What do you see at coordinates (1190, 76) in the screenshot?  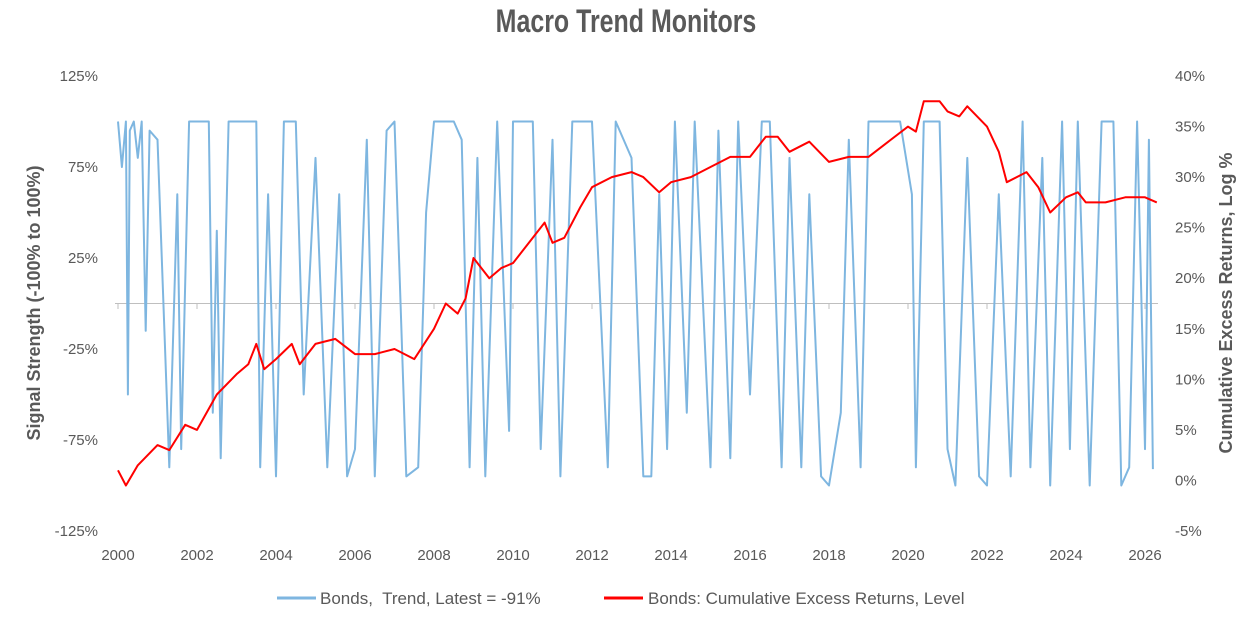 I see `right-y-tick-label: 40%` at bounding box center [1190, 76].